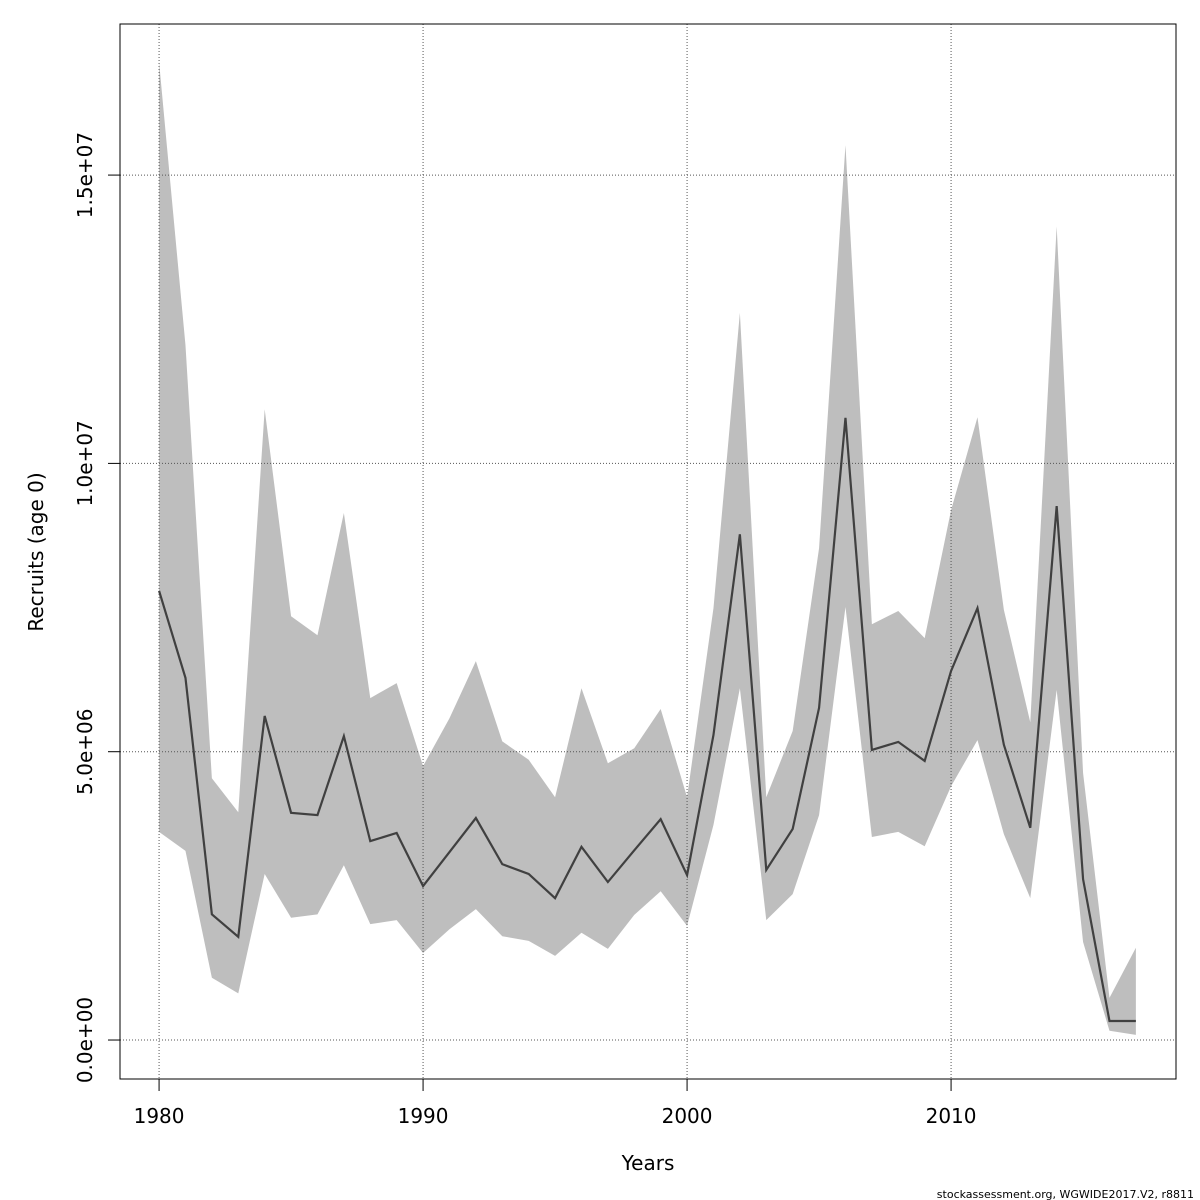 Image resolution: width=1200 pixels, height=1200 pixels. Describe the element at coordinates (85, 175) in the screenshot. I see `y-tick-label: 1.5e+07` at that location.